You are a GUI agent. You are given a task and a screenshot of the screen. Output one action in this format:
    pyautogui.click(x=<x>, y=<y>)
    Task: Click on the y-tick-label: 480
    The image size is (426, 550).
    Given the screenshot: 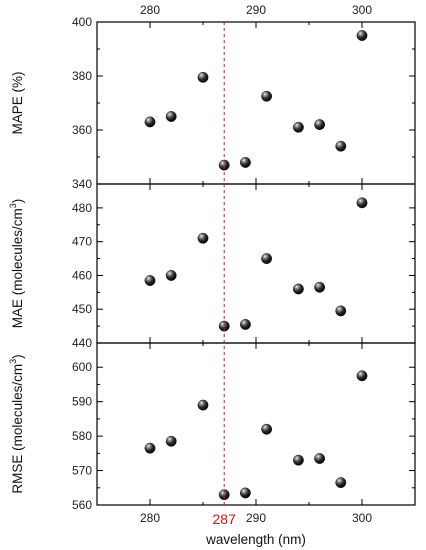 What is the action you would take?
    pyautogui.click(x=82, y=208)
    